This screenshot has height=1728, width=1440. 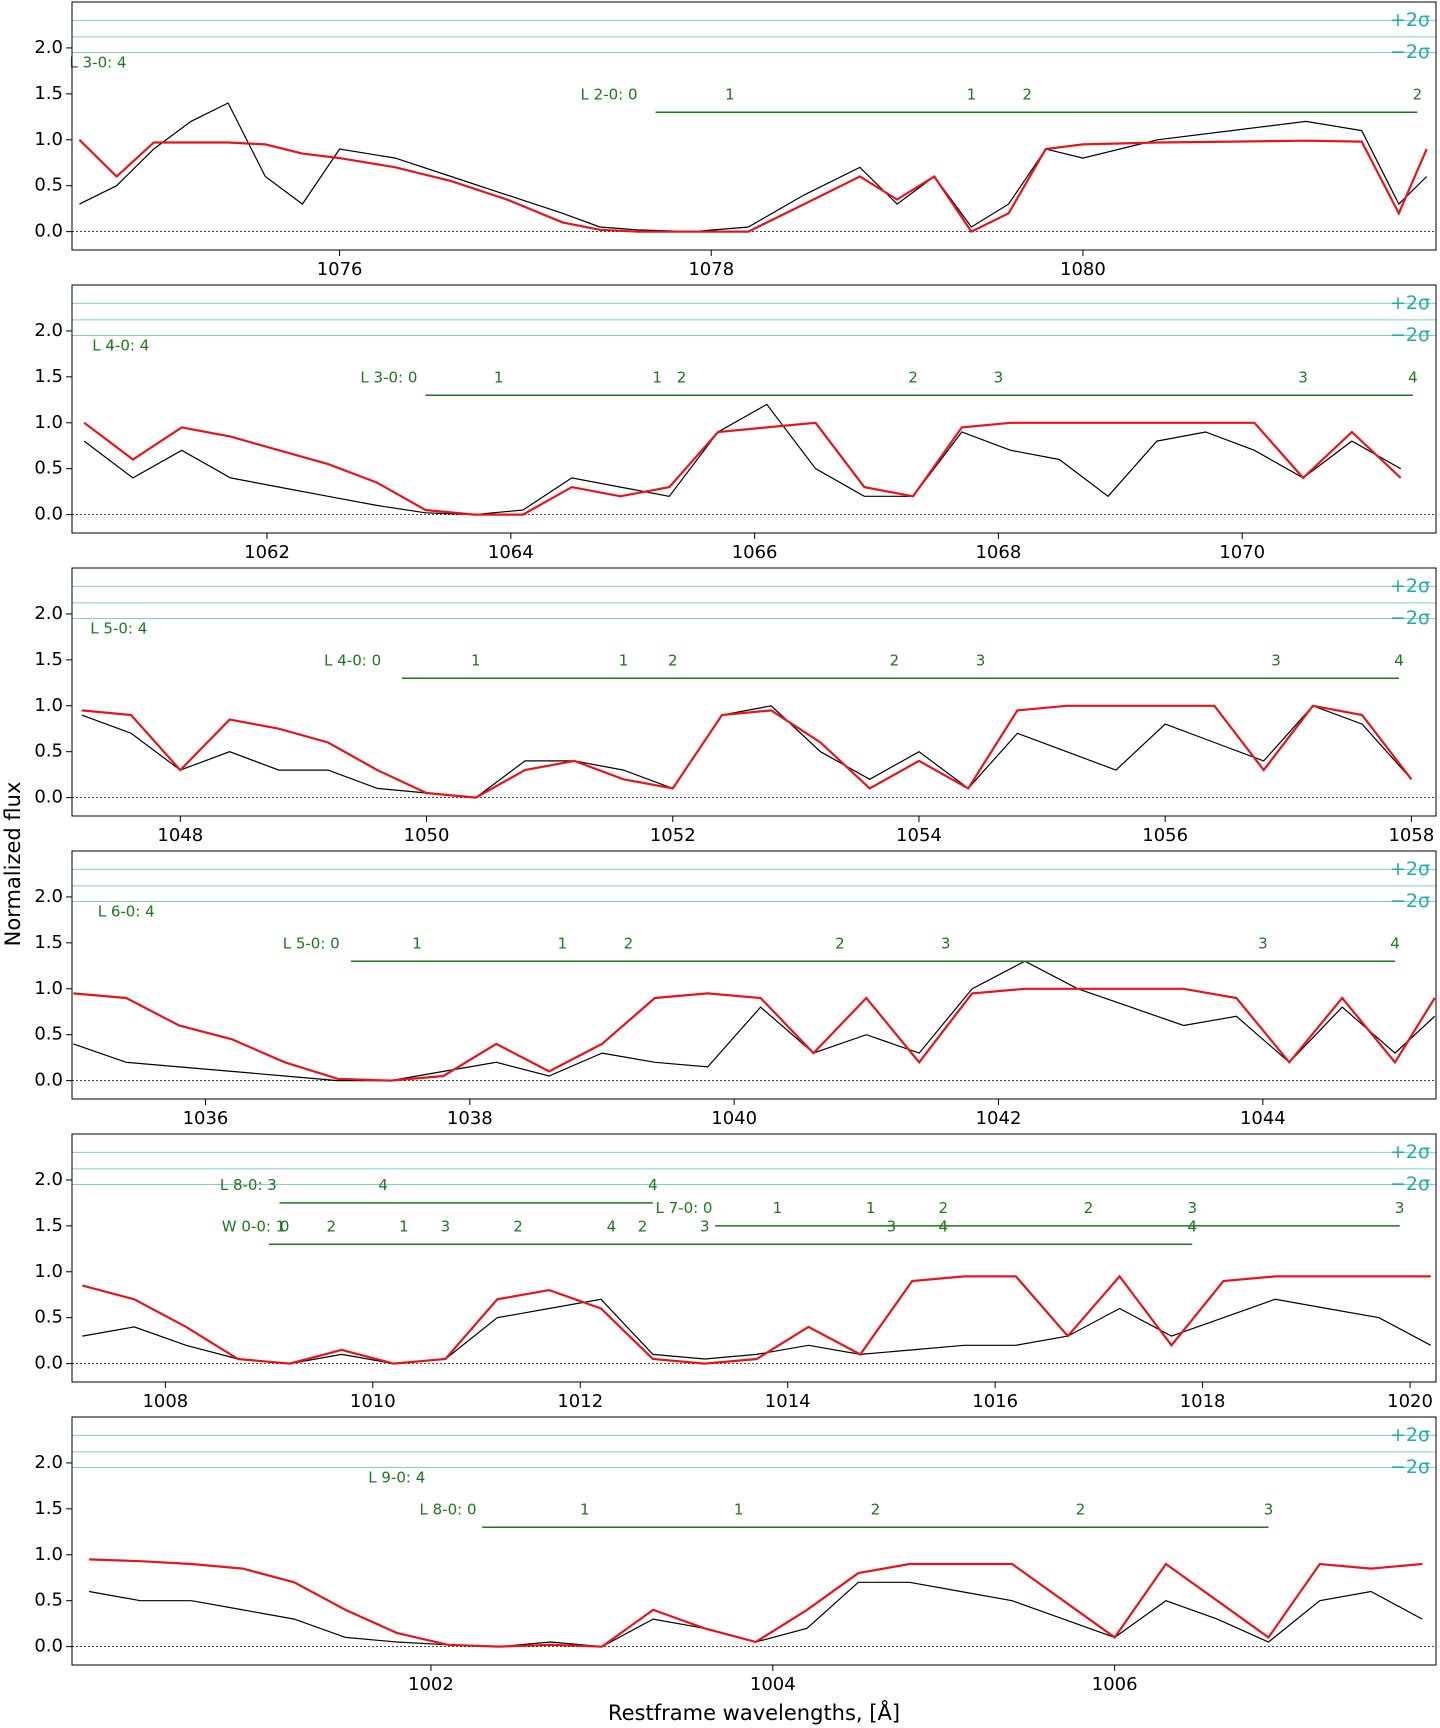 What do you see at coordinates (755, 552) in the screenshot?
I see `x-tick-label: 1066` at bounding box center [755, 552].